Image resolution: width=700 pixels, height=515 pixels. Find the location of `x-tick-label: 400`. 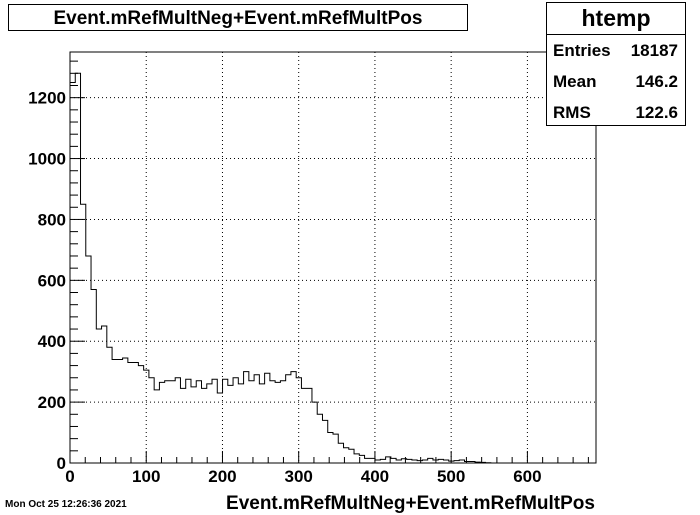

x-tick-label: 400 is located at coordinates (375, 476).